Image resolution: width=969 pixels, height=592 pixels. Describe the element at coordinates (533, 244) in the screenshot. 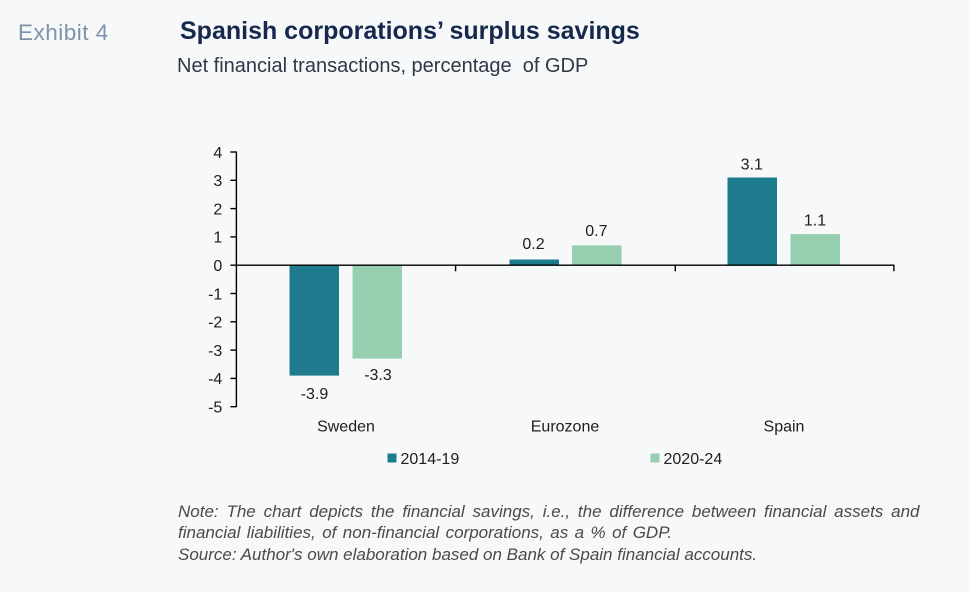

I see `svg-text: 0.2` at that location.